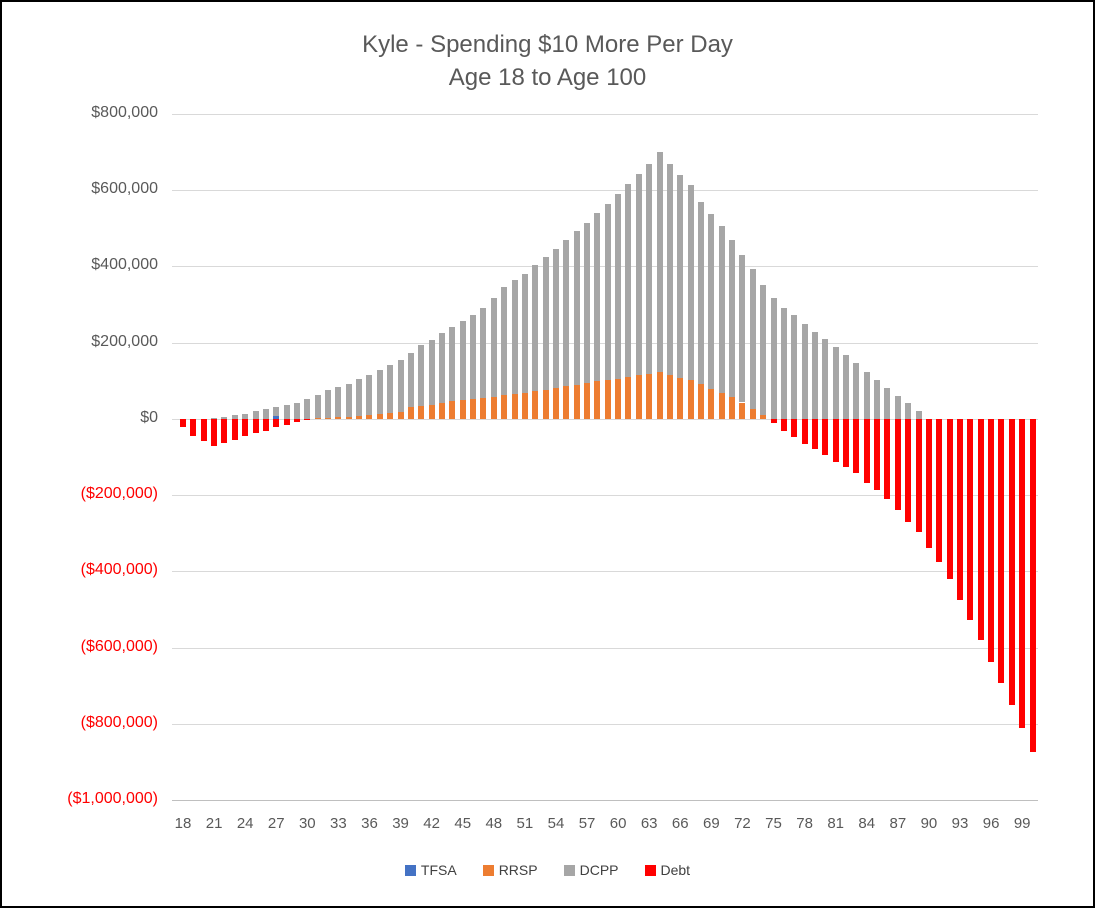 This screenshot has width=1095, height=908. I want to click on bar-age-47-rrsp, so click(483, 408).